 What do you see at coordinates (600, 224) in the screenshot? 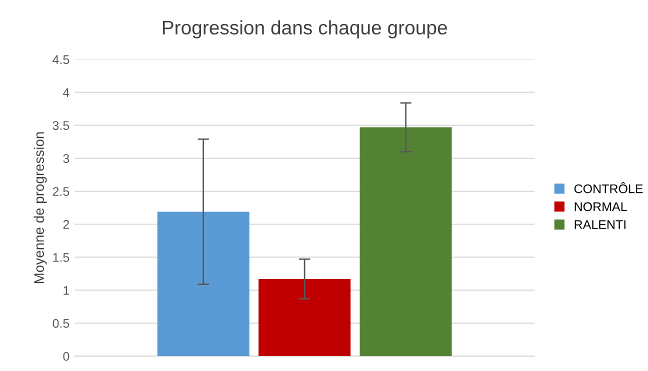
I see `legend-label: RALENTI` at bounding box center [600, 224].